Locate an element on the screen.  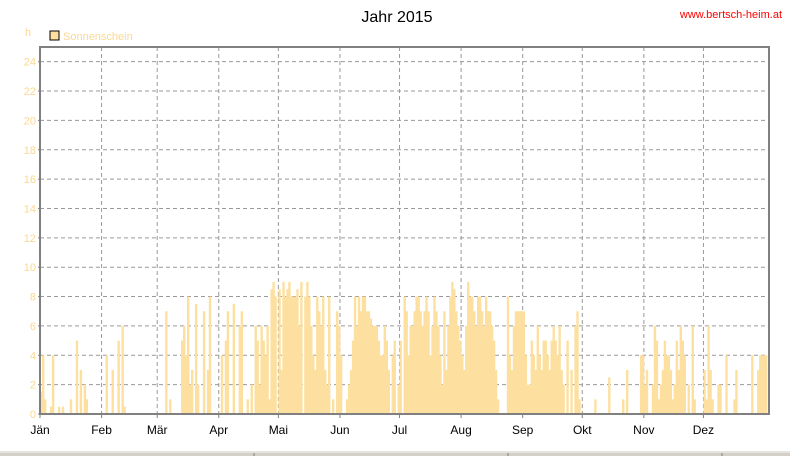
x-tick-label: Mai is located at coordinates (278, 430).